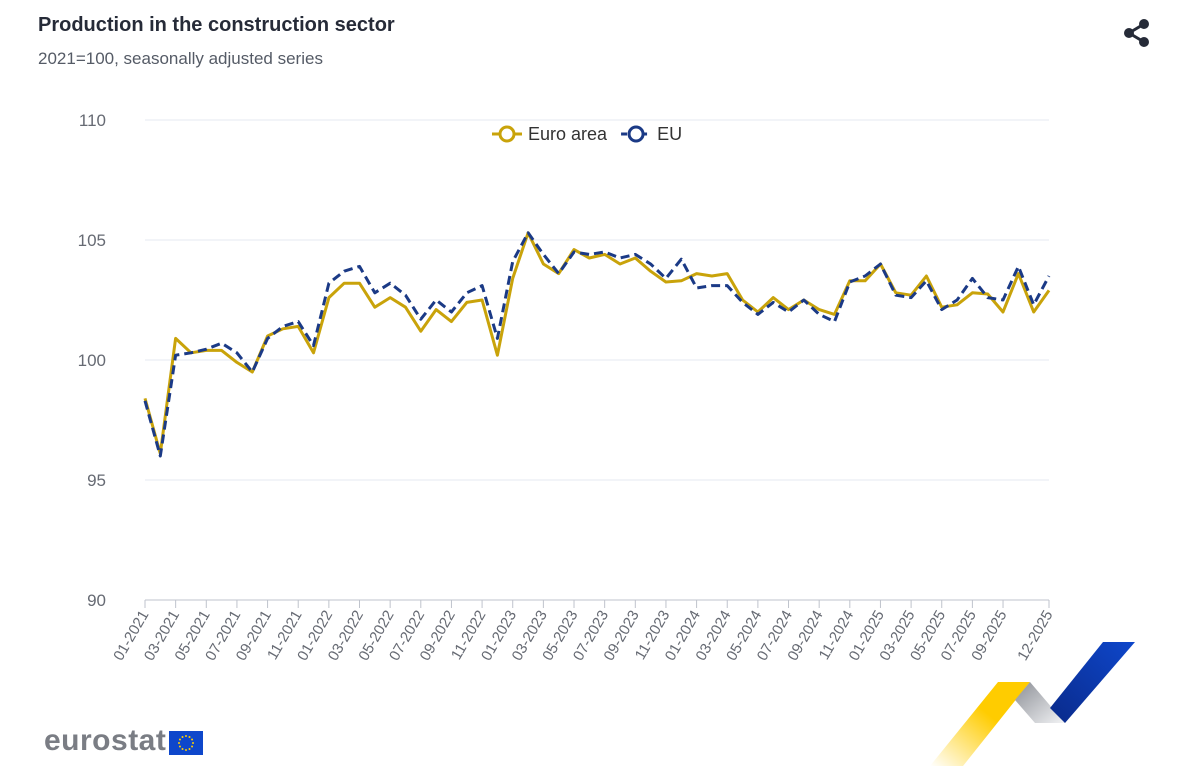 This screenshot has height=774, width=1191. Describe the element at coordinates (92, 360) in the screenshot. I see `y-tick-label: 100` at that location.